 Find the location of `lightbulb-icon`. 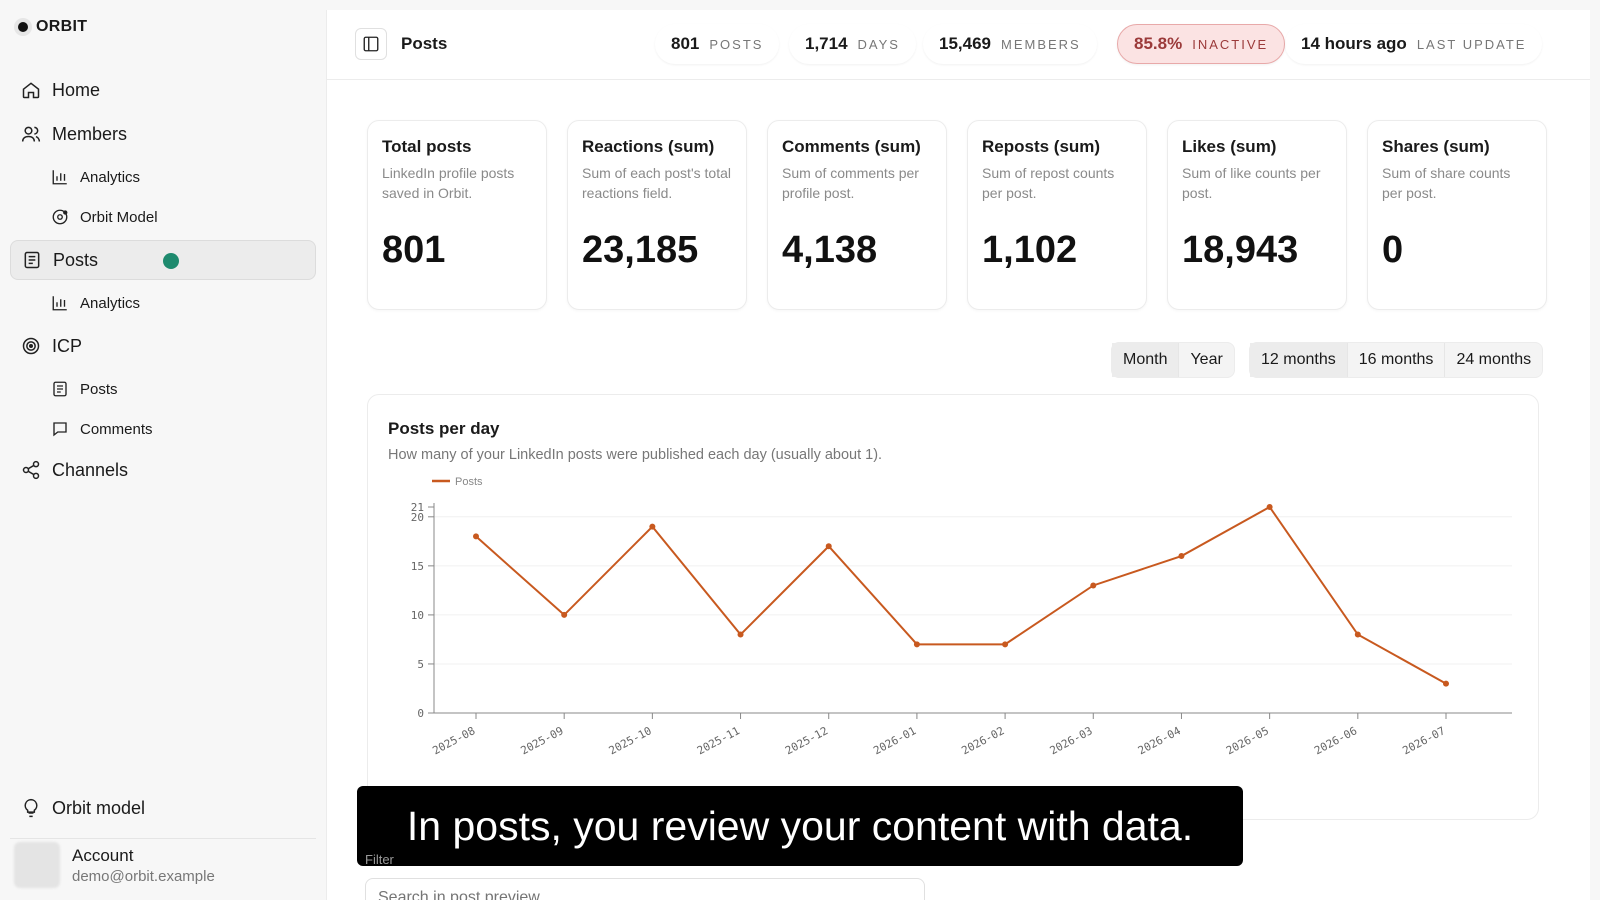

lightbulb-icon is located at coordinates (31, 808).